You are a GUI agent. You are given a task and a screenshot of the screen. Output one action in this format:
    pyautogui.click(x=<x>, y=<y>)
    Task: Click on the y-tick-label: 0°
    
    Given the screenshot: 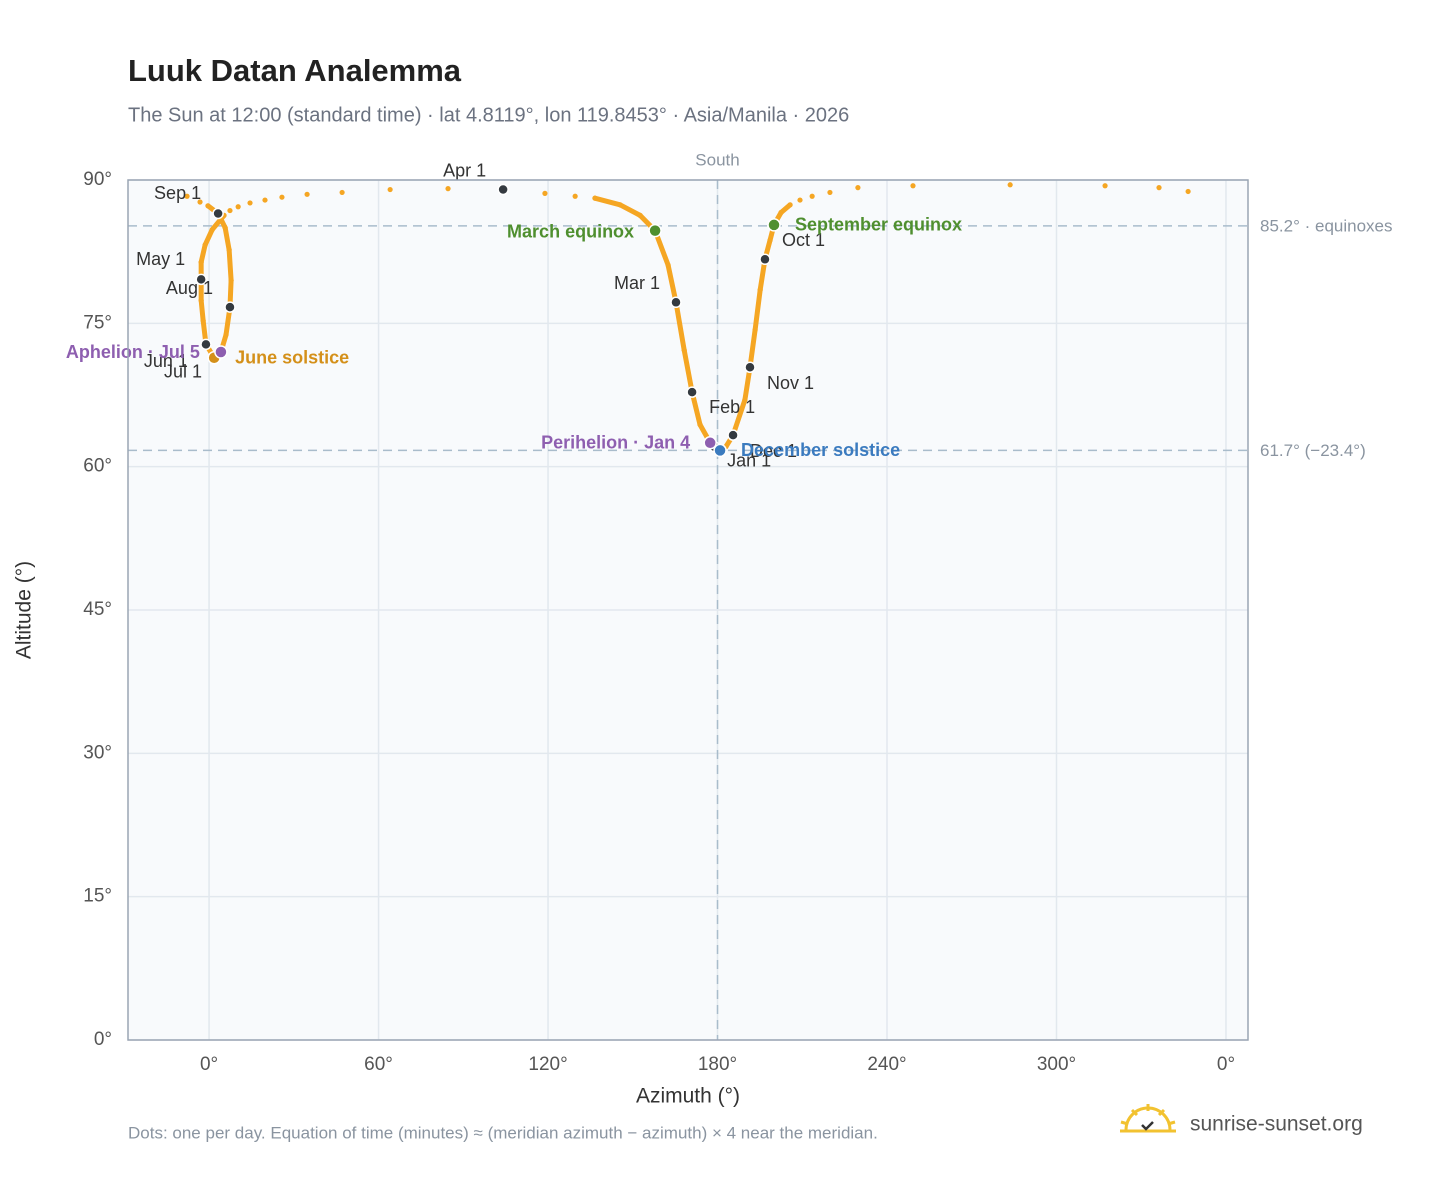 What is the action you would take?
    pyautogui.click(x=103, y=1039)
    